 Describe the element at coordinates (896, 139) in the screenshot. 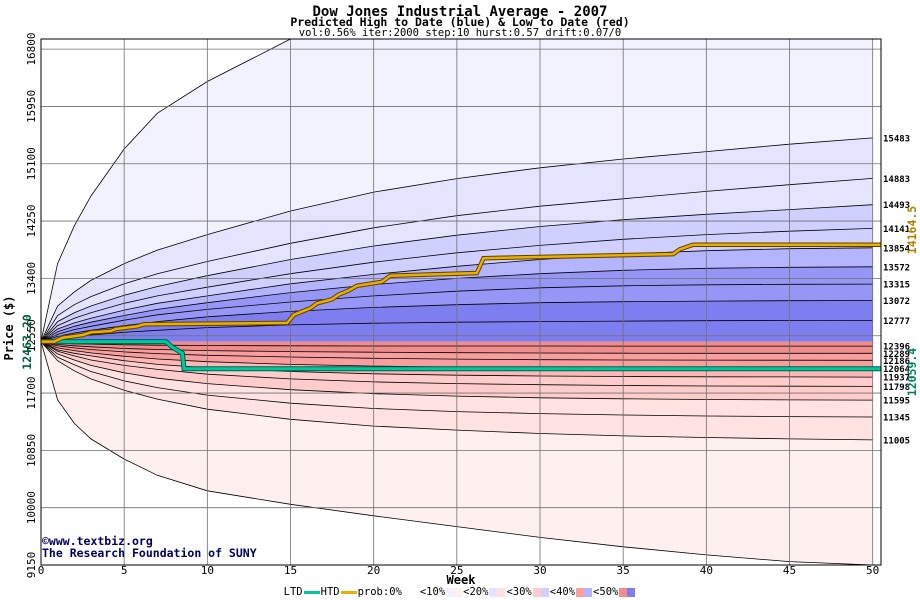

I see `band-label-15483: 15483` at that location.